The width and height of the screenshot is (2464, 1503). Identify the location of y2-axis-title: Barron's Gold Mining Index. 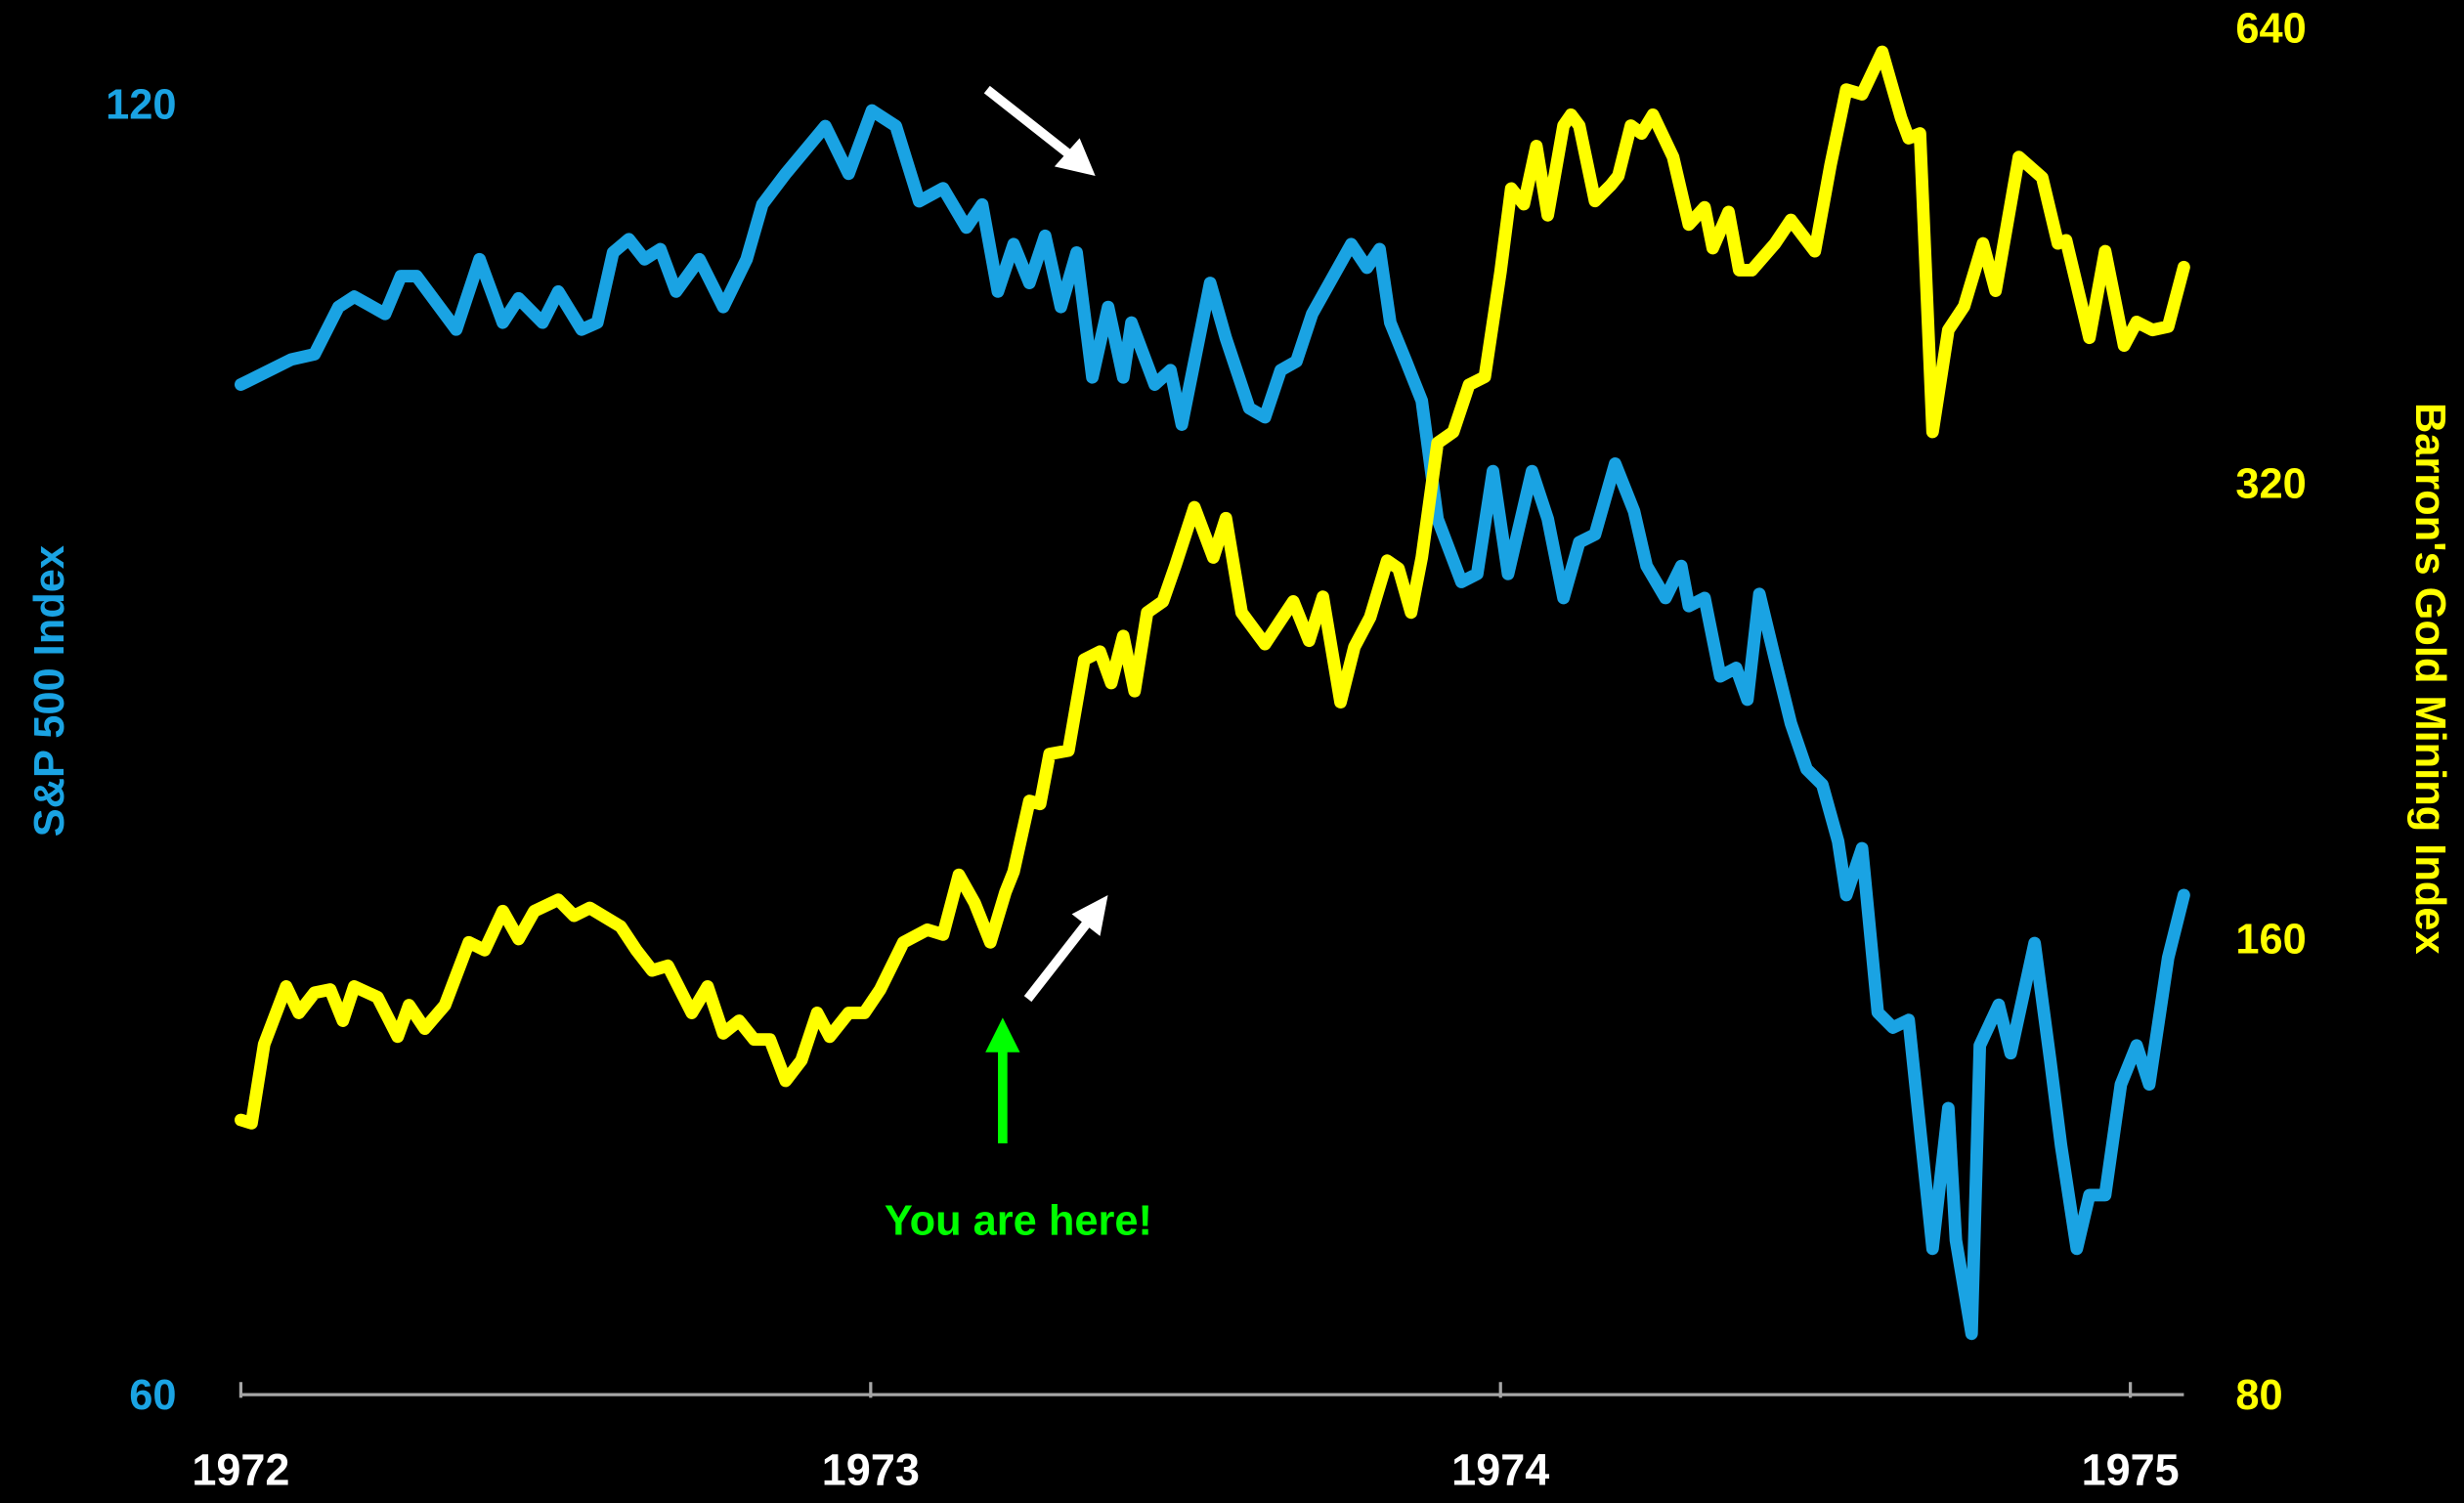
(2429, 679).